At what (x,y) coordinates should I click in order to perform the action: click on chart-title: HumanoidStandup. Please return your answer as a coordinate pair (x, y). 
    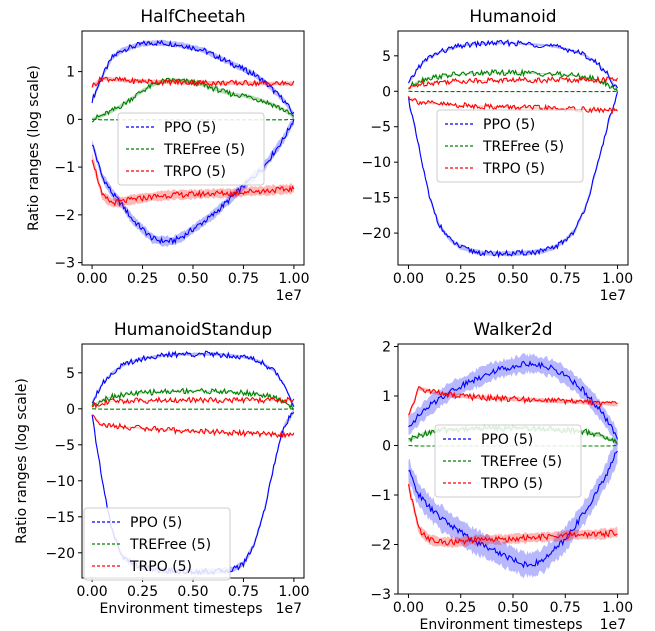
    Looking at the image, I should click on (193, 330).